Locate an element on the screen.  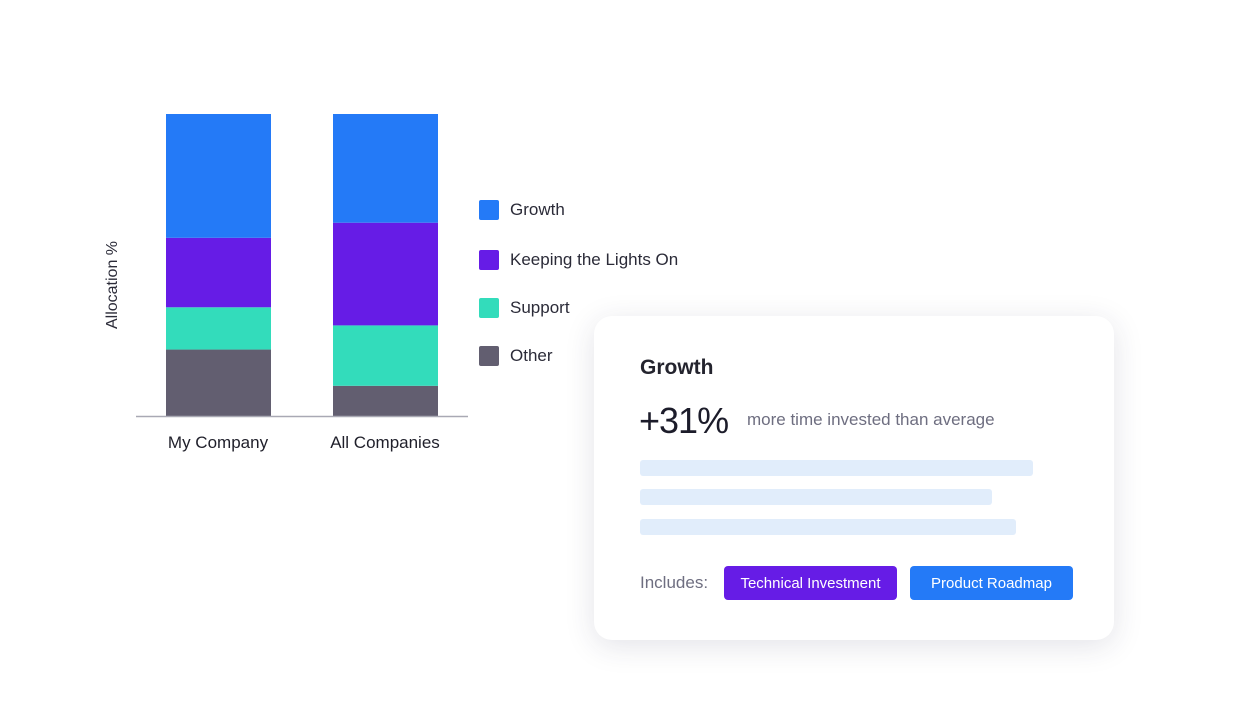
card-value: +31% is located at coordinates (684, 420).